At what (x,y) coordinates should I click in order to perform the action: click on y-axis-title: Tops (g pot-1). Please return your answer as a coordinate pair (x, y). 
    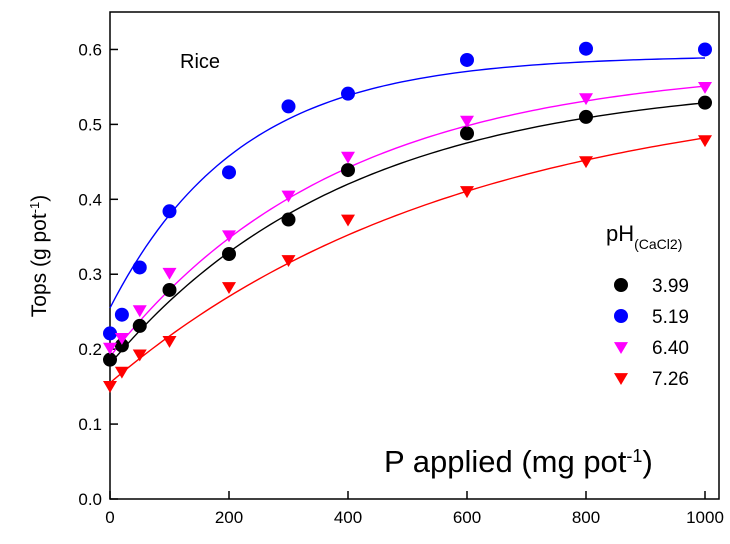
    Looking at the image, I should click on (39, 256).